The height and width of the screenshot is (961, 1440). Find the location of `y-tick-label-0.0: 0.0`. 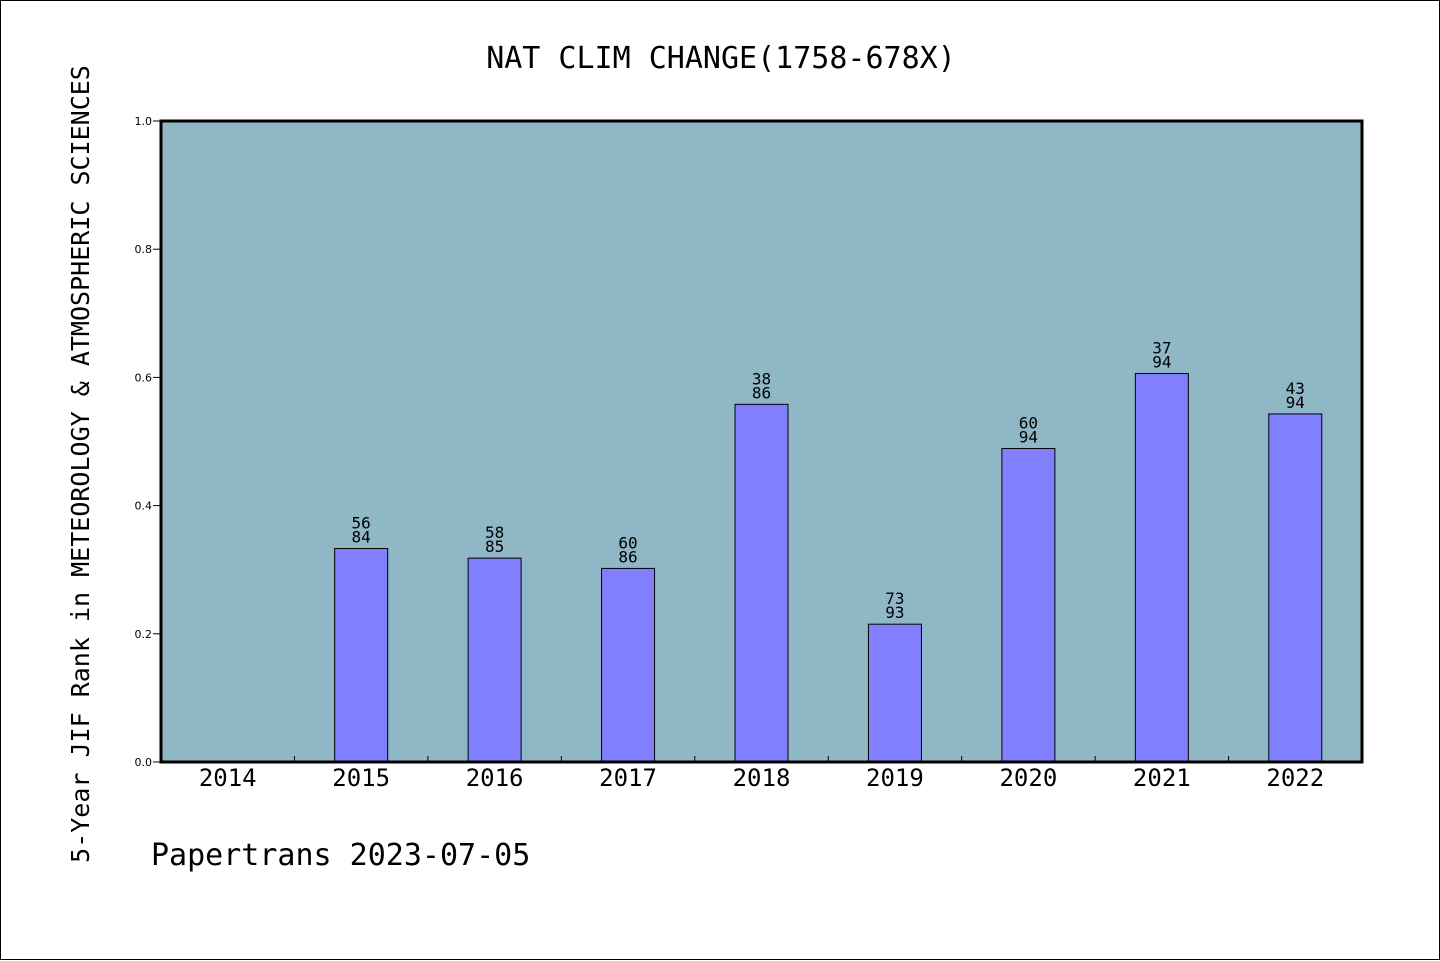

y-tick-label-0.0: 0.0 is located at coordinates (144, 762).